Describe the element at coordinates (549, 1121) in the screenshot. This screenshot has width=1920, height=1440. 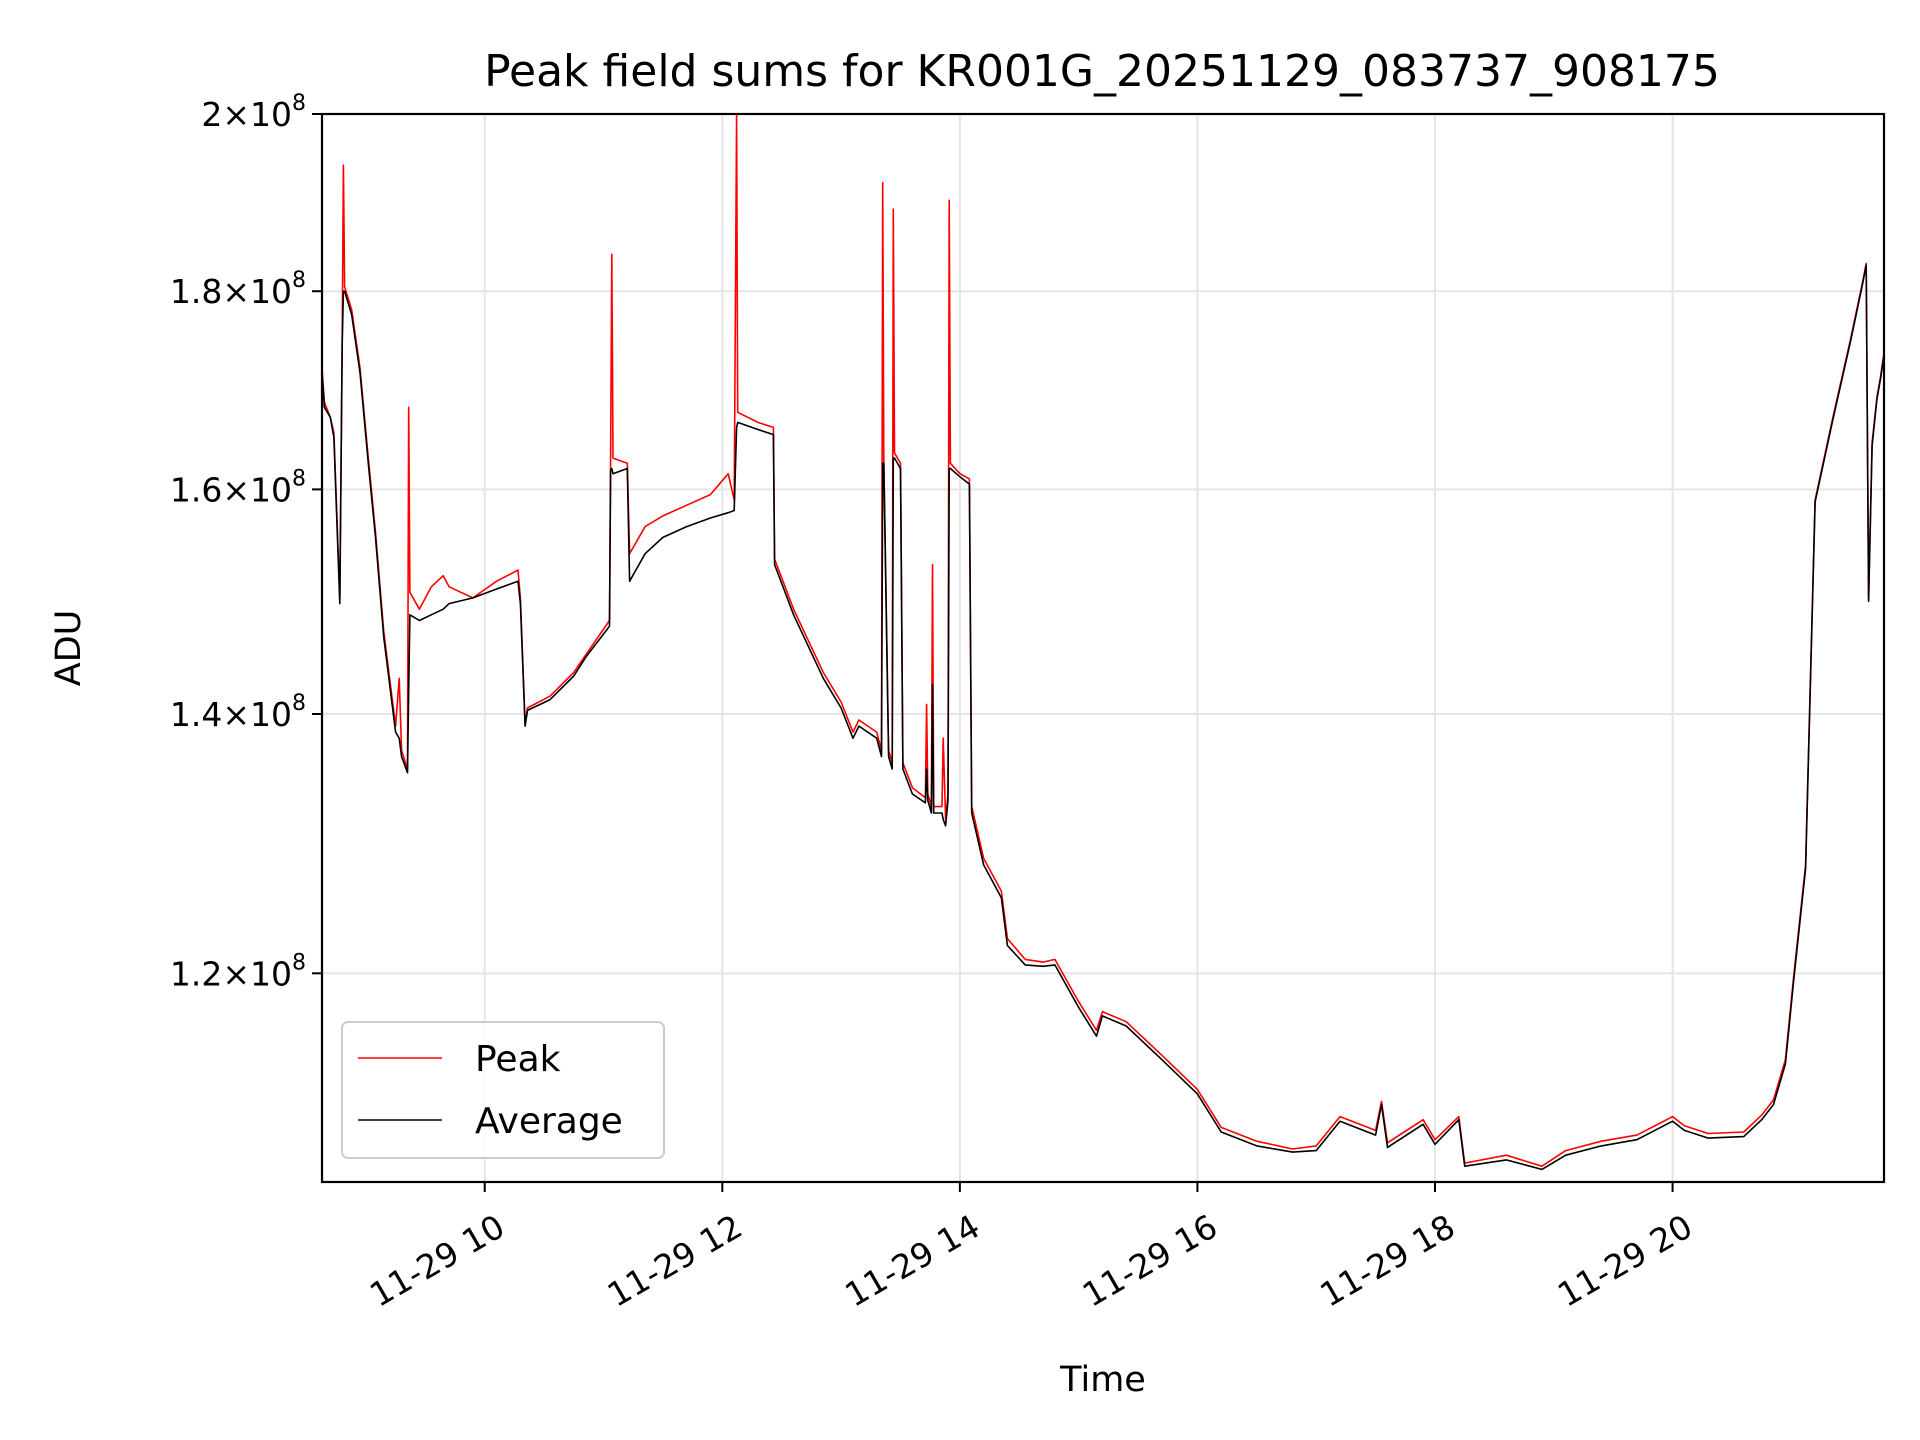
I see `legend-average-label: Average` at that location.